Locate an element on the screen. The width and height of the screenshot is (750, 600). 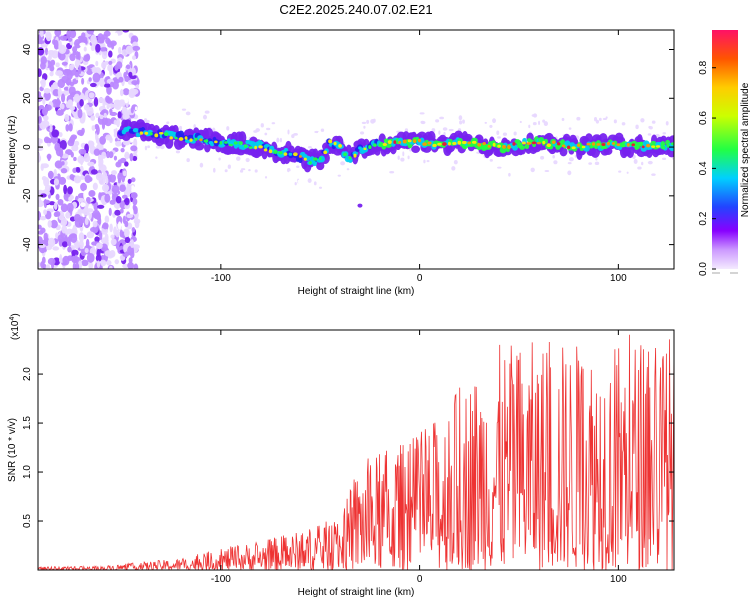
spectrogram-xlabel: Height of straight line (km) is located at coordinates (356, 291).